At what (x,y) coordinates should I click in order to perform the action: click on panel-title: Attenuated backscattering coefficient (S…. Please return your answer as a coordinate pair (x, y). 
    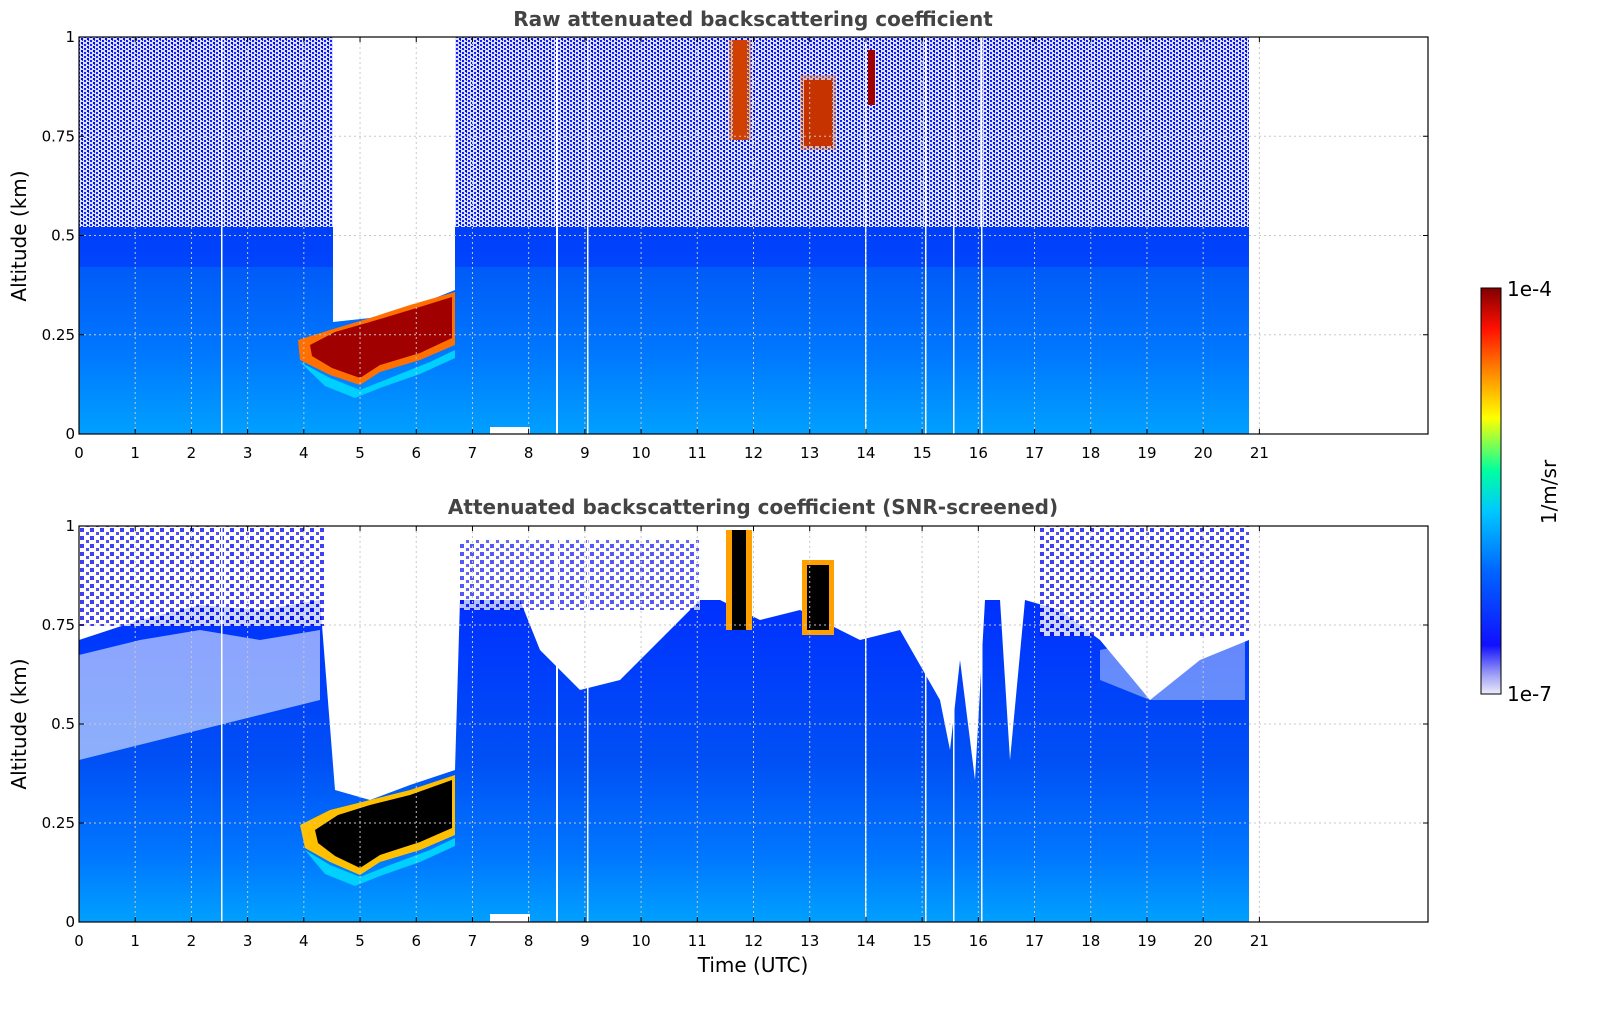
    Looking at the image, I should click on (753, 507).